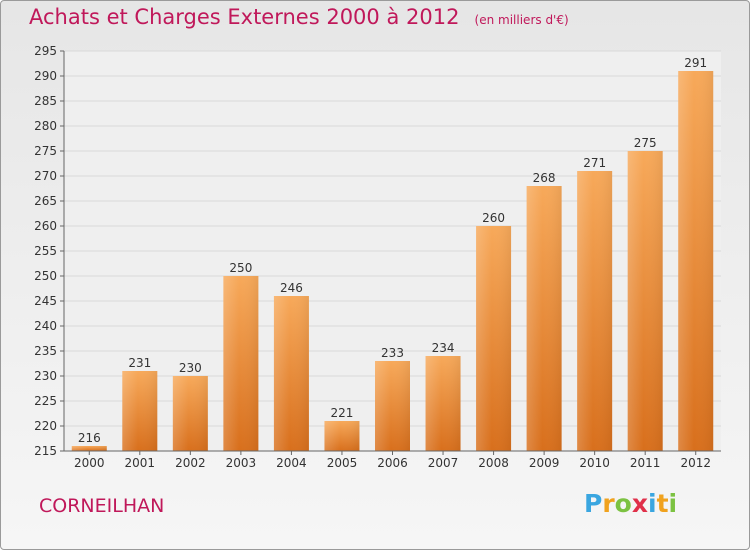  I want to click on logo-letter: r, so click(608, 503).